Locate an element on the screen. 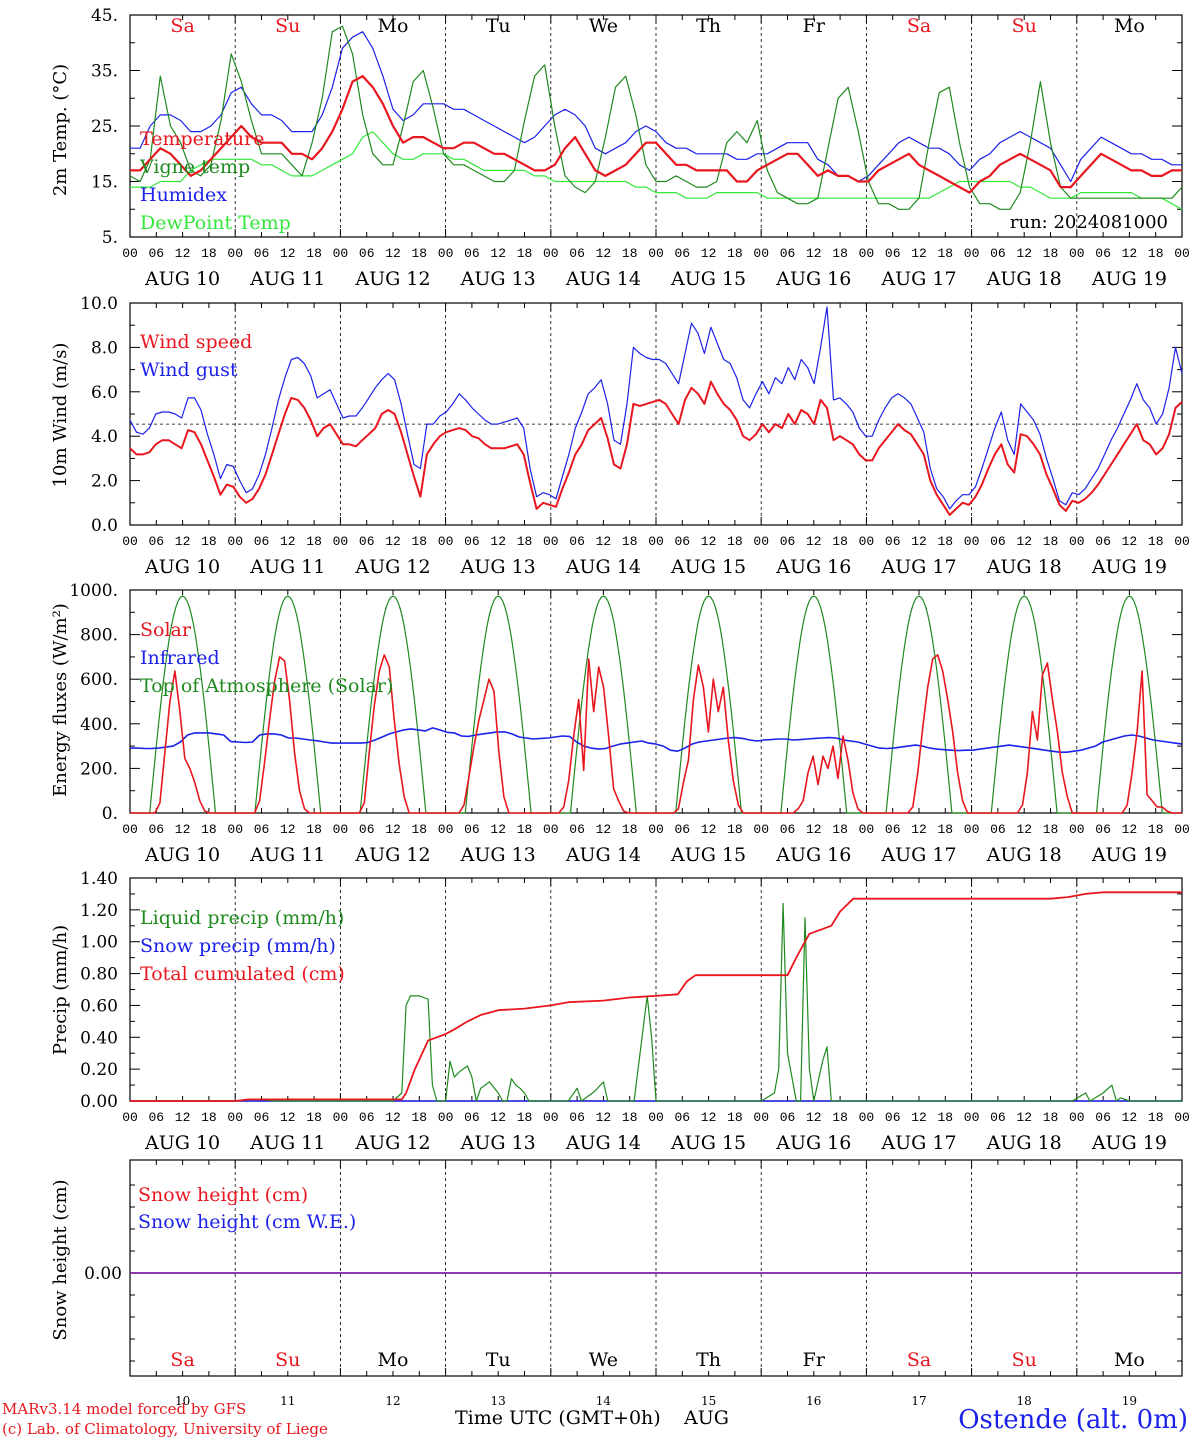 The width and height of the screenshot is (1194, 1440). y-tick-label: 400. is located at coordinates (99, 725).